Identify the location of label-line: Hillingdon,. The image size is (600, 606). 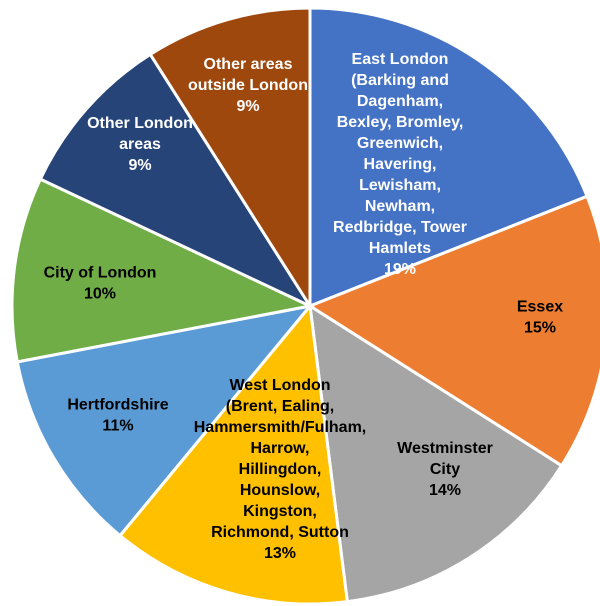
(280, 469).